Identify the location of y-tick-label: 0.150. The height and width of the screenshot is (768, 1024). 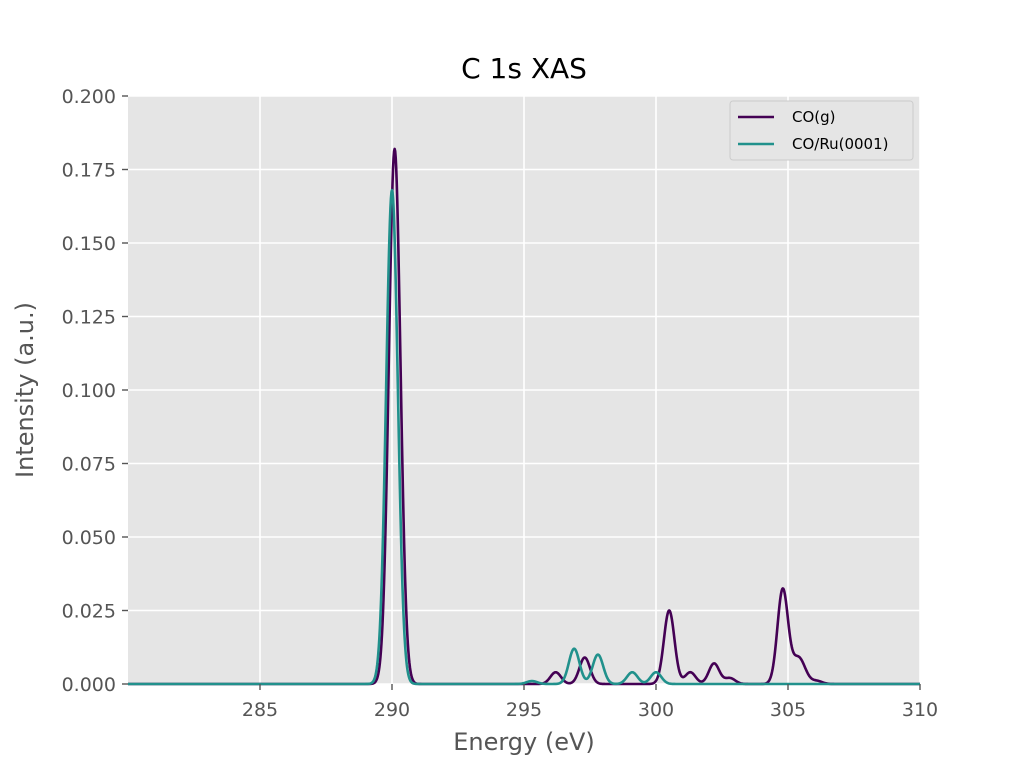
(89, 244).